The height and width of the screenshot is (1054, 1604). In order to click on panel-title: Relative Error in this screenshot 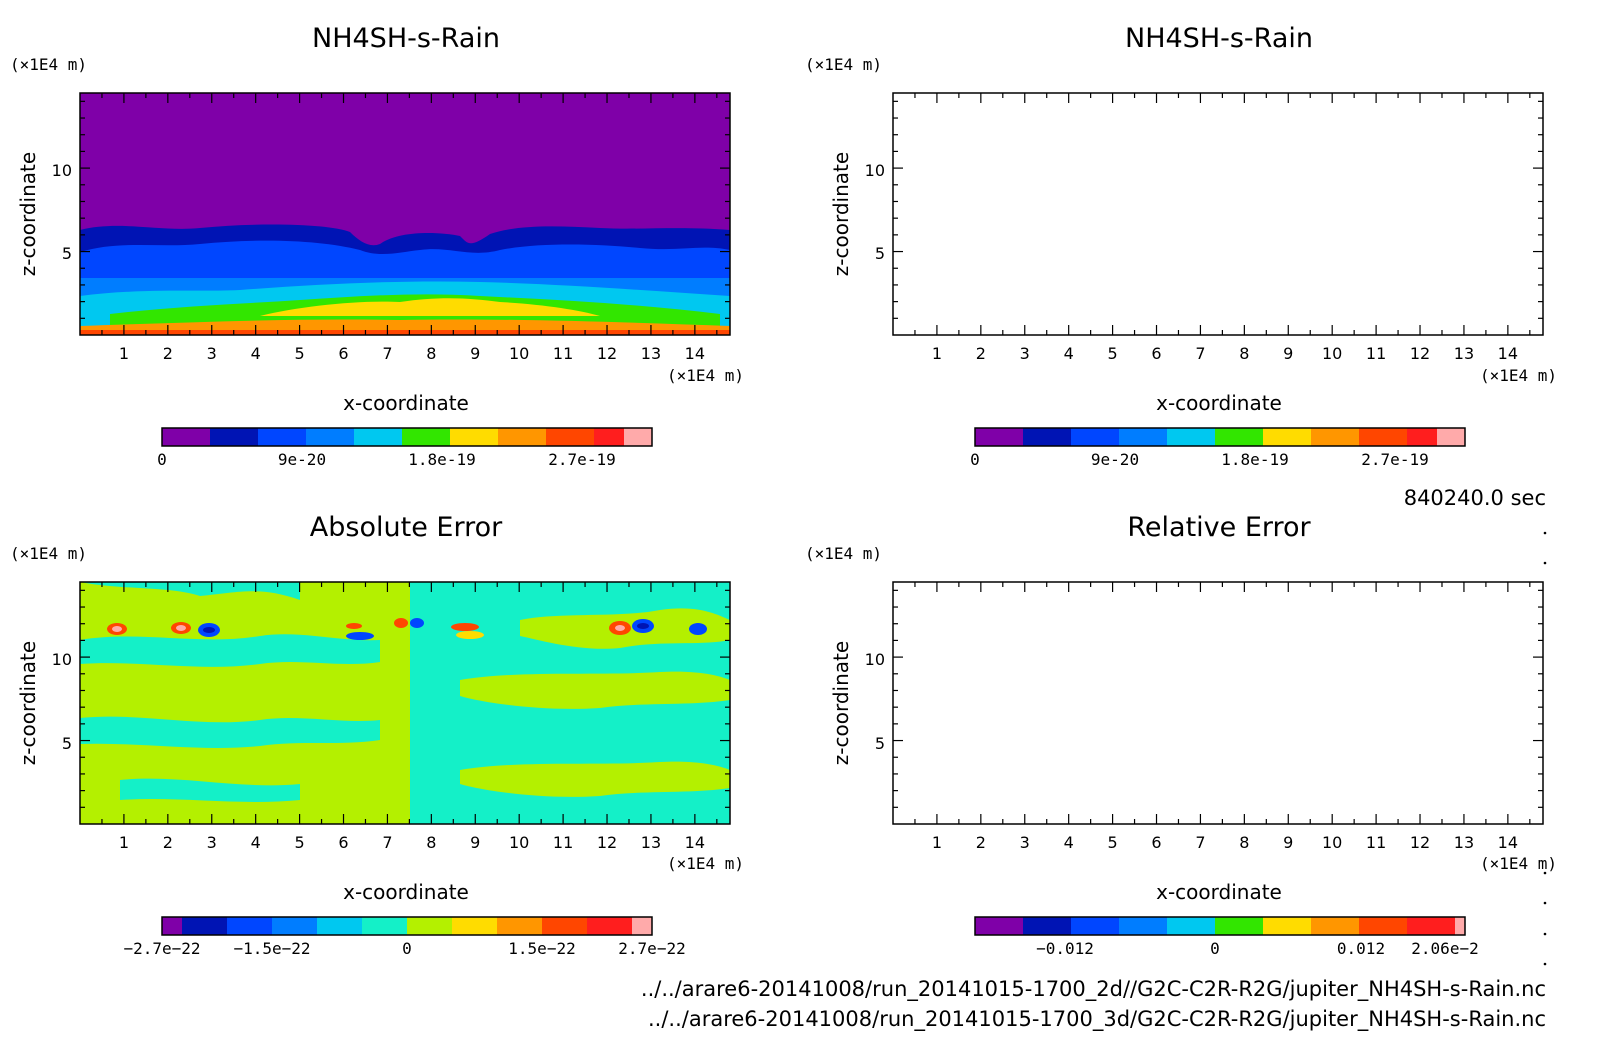, I will do `click(1219, 527)`.